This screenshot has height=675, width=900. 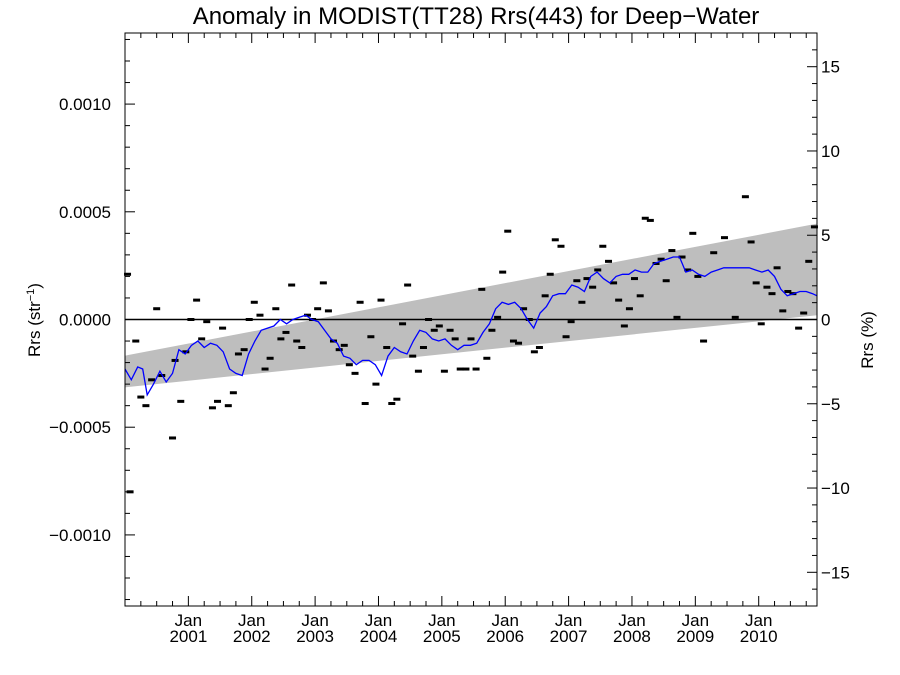 What do you see at coordinates (80, 427) in the screenshot?
I see `y-left-tick-label: −0.0005` at bounding box center [80, 427].